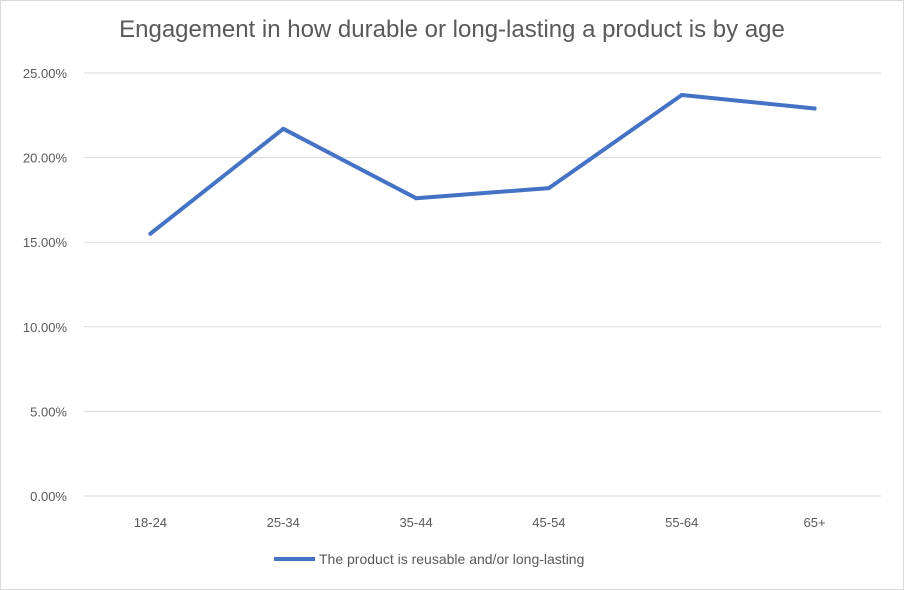 Image resolution: width=904 pixels, height=590 pixels. What do you see at coordinates (548, 522) in the screenshot?
I see `x-tick-label: 45-54` at bounding box center [548, 522].